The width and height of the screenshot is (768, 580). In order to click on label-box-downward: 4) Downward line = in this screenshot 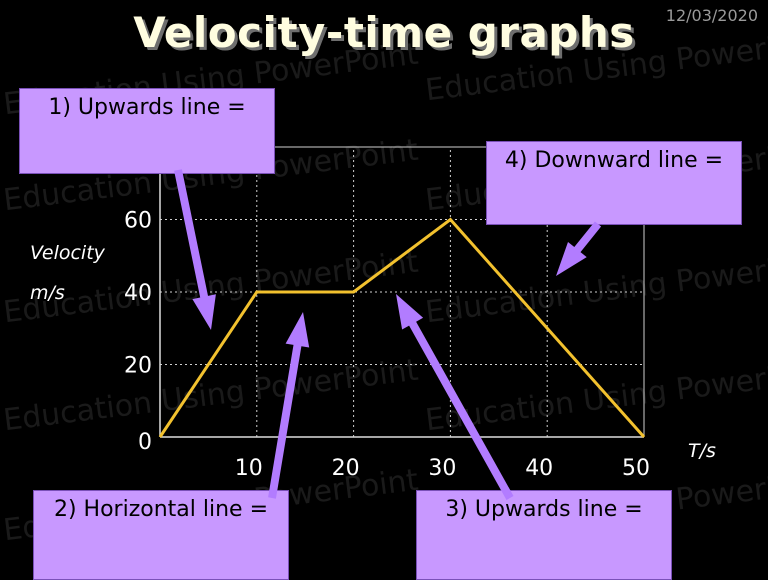, I will do `click(614, 183)`.